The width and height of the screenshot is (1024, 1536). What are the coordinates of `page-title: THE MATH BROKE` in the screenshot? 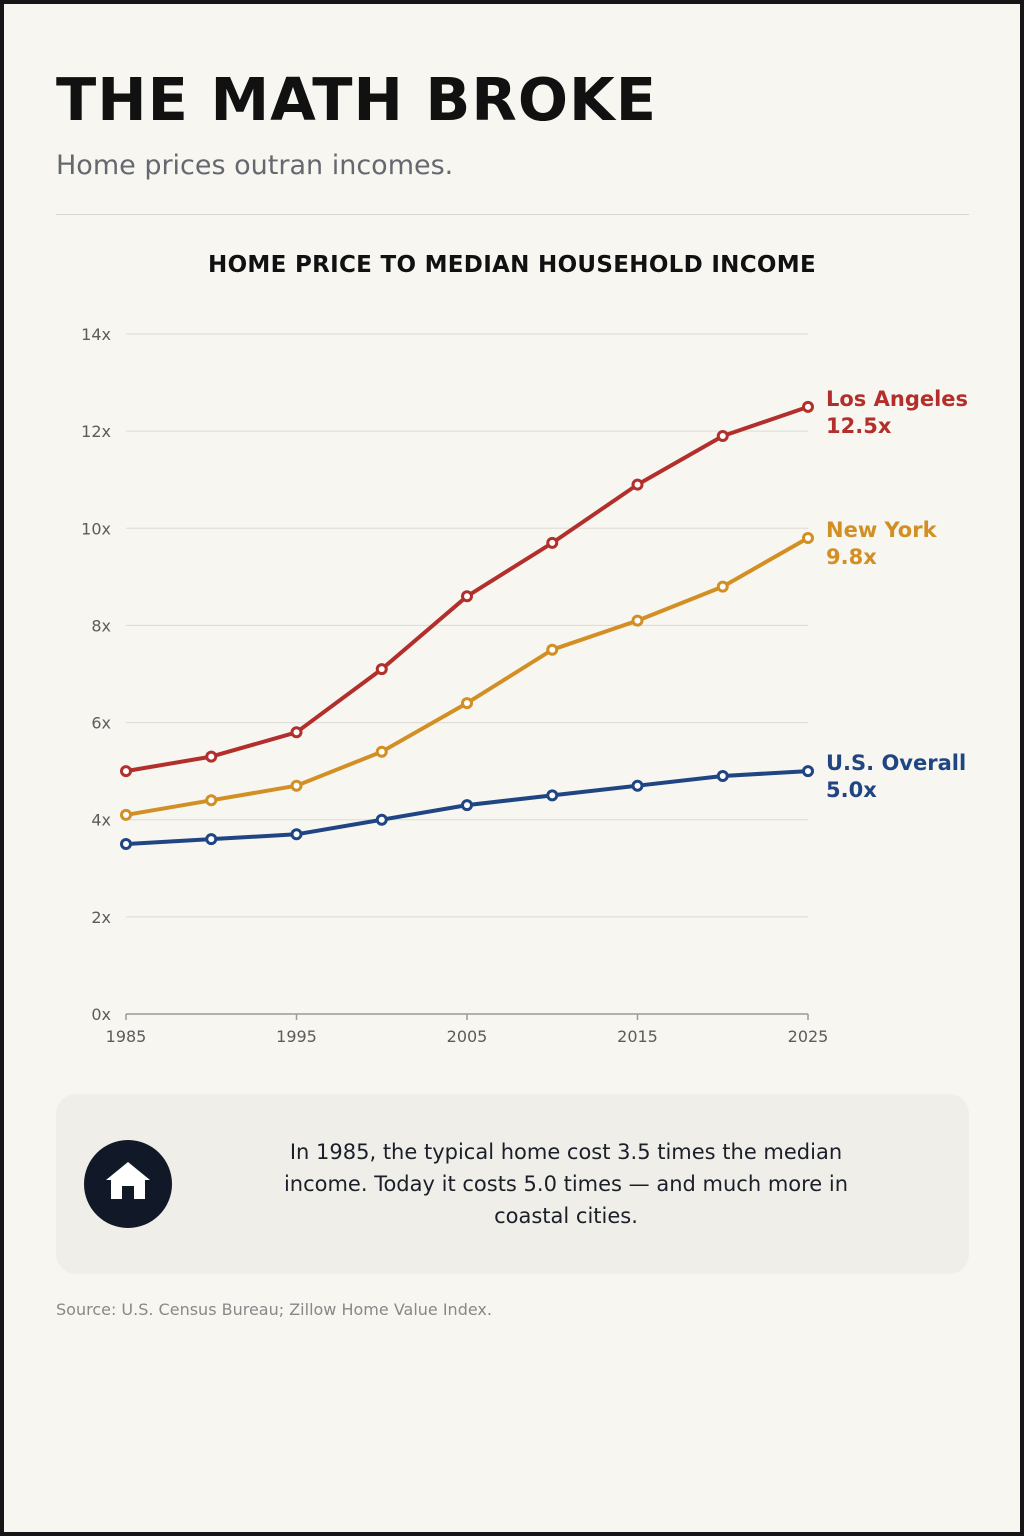 It's located at (357, 99).